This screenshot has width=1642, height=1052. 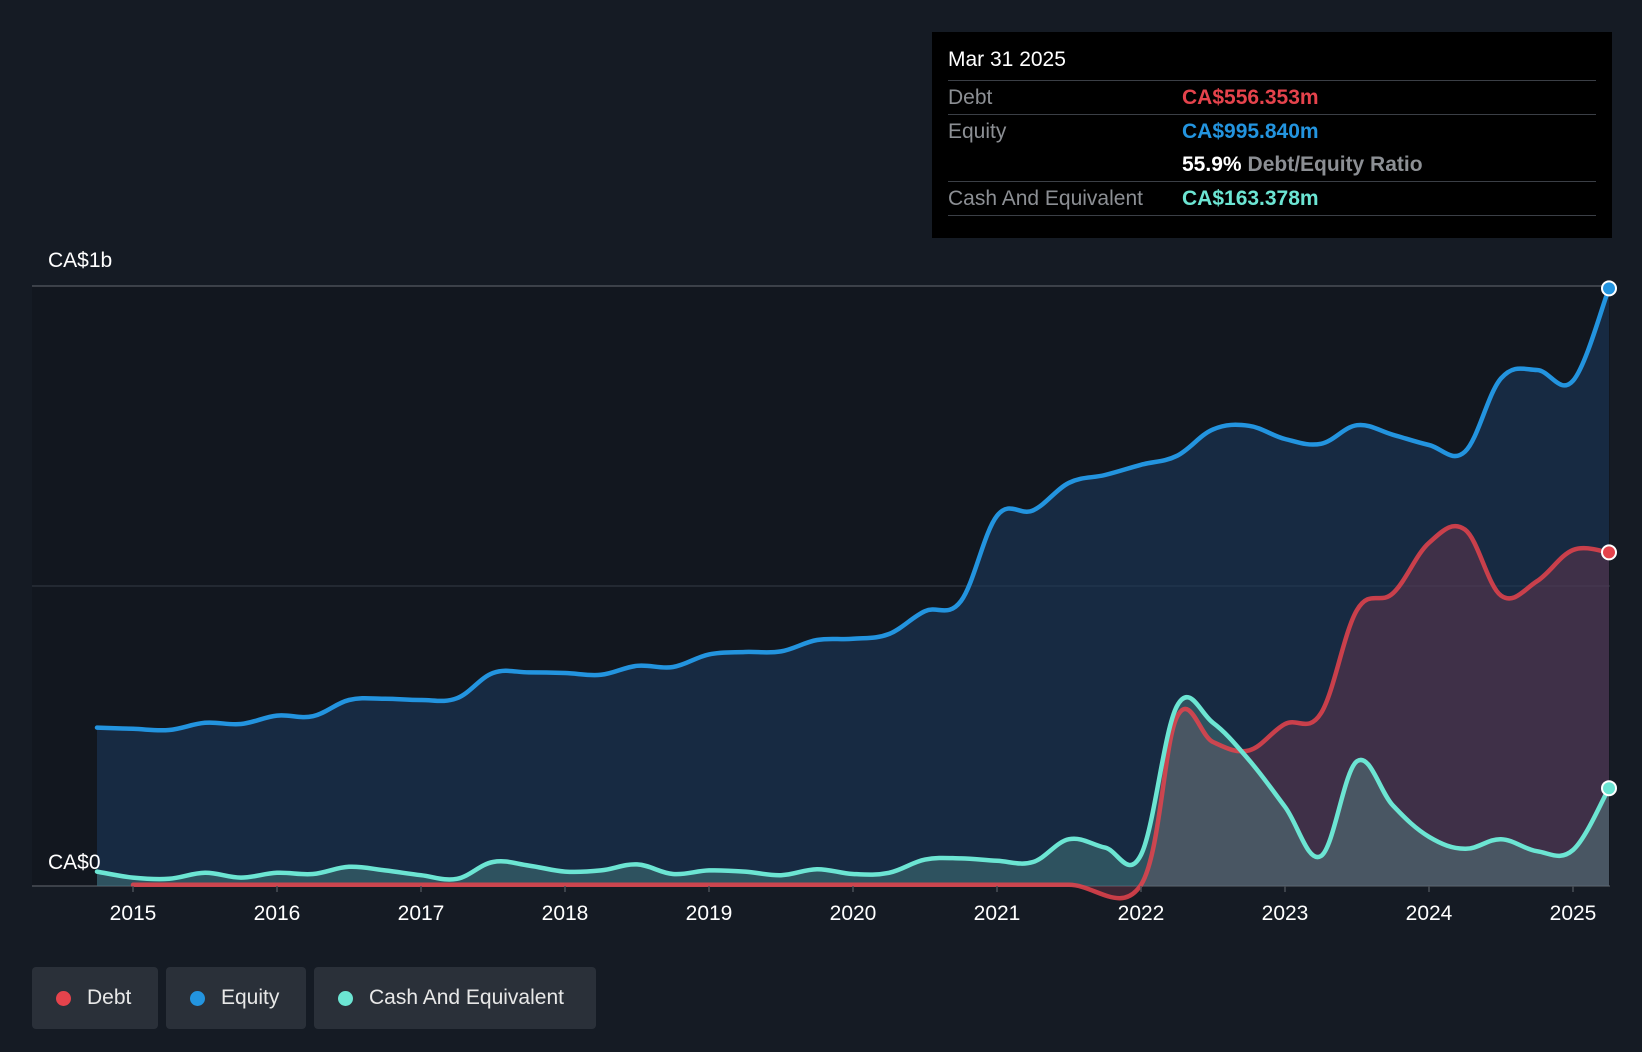 I want to click on x-tick-label: 2019, so click(x=709, y=913).